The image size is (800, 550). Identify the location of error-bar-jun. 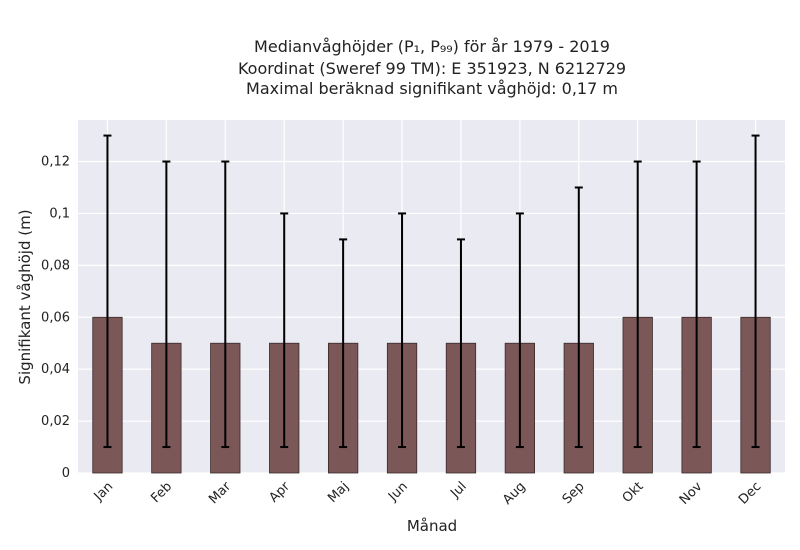
(402, 330).